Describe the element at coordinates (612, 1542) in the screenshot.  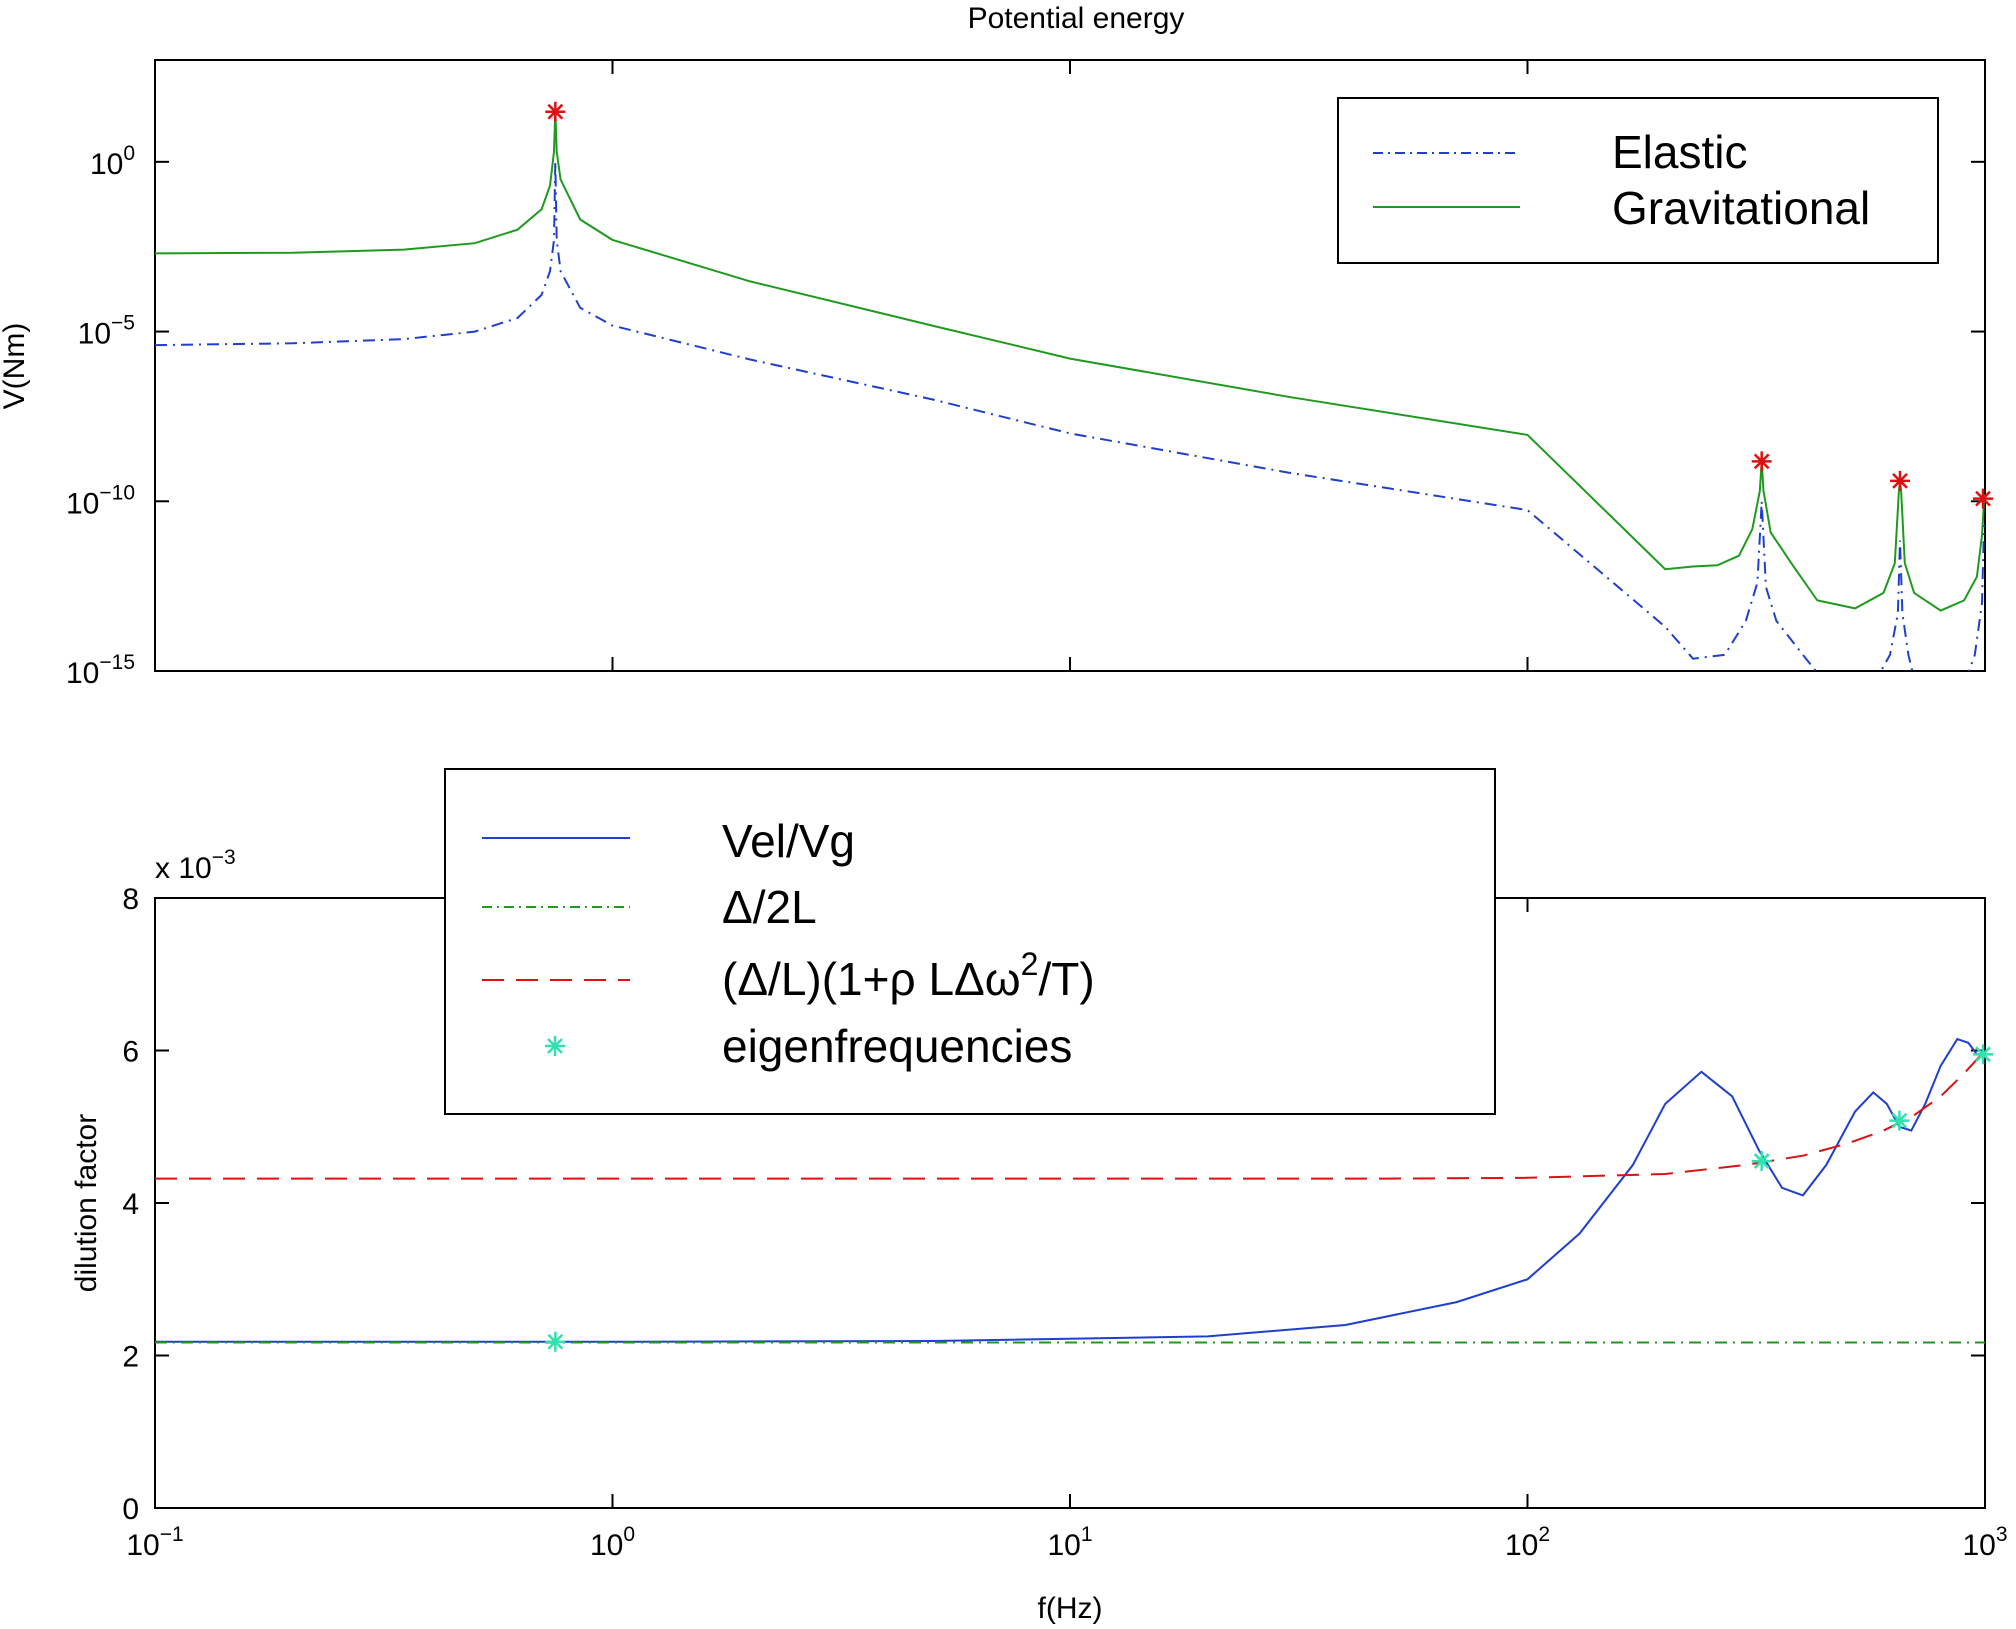
I see `bottom-x-tick-label-1: 10⁰` at that location.